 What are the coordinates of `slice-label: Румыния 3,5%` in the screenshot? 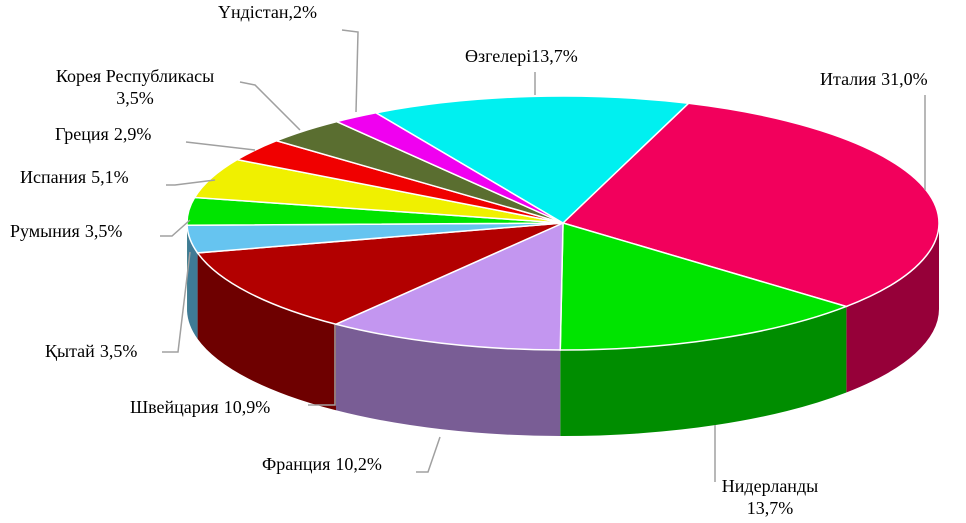 It's located at (66, 231).